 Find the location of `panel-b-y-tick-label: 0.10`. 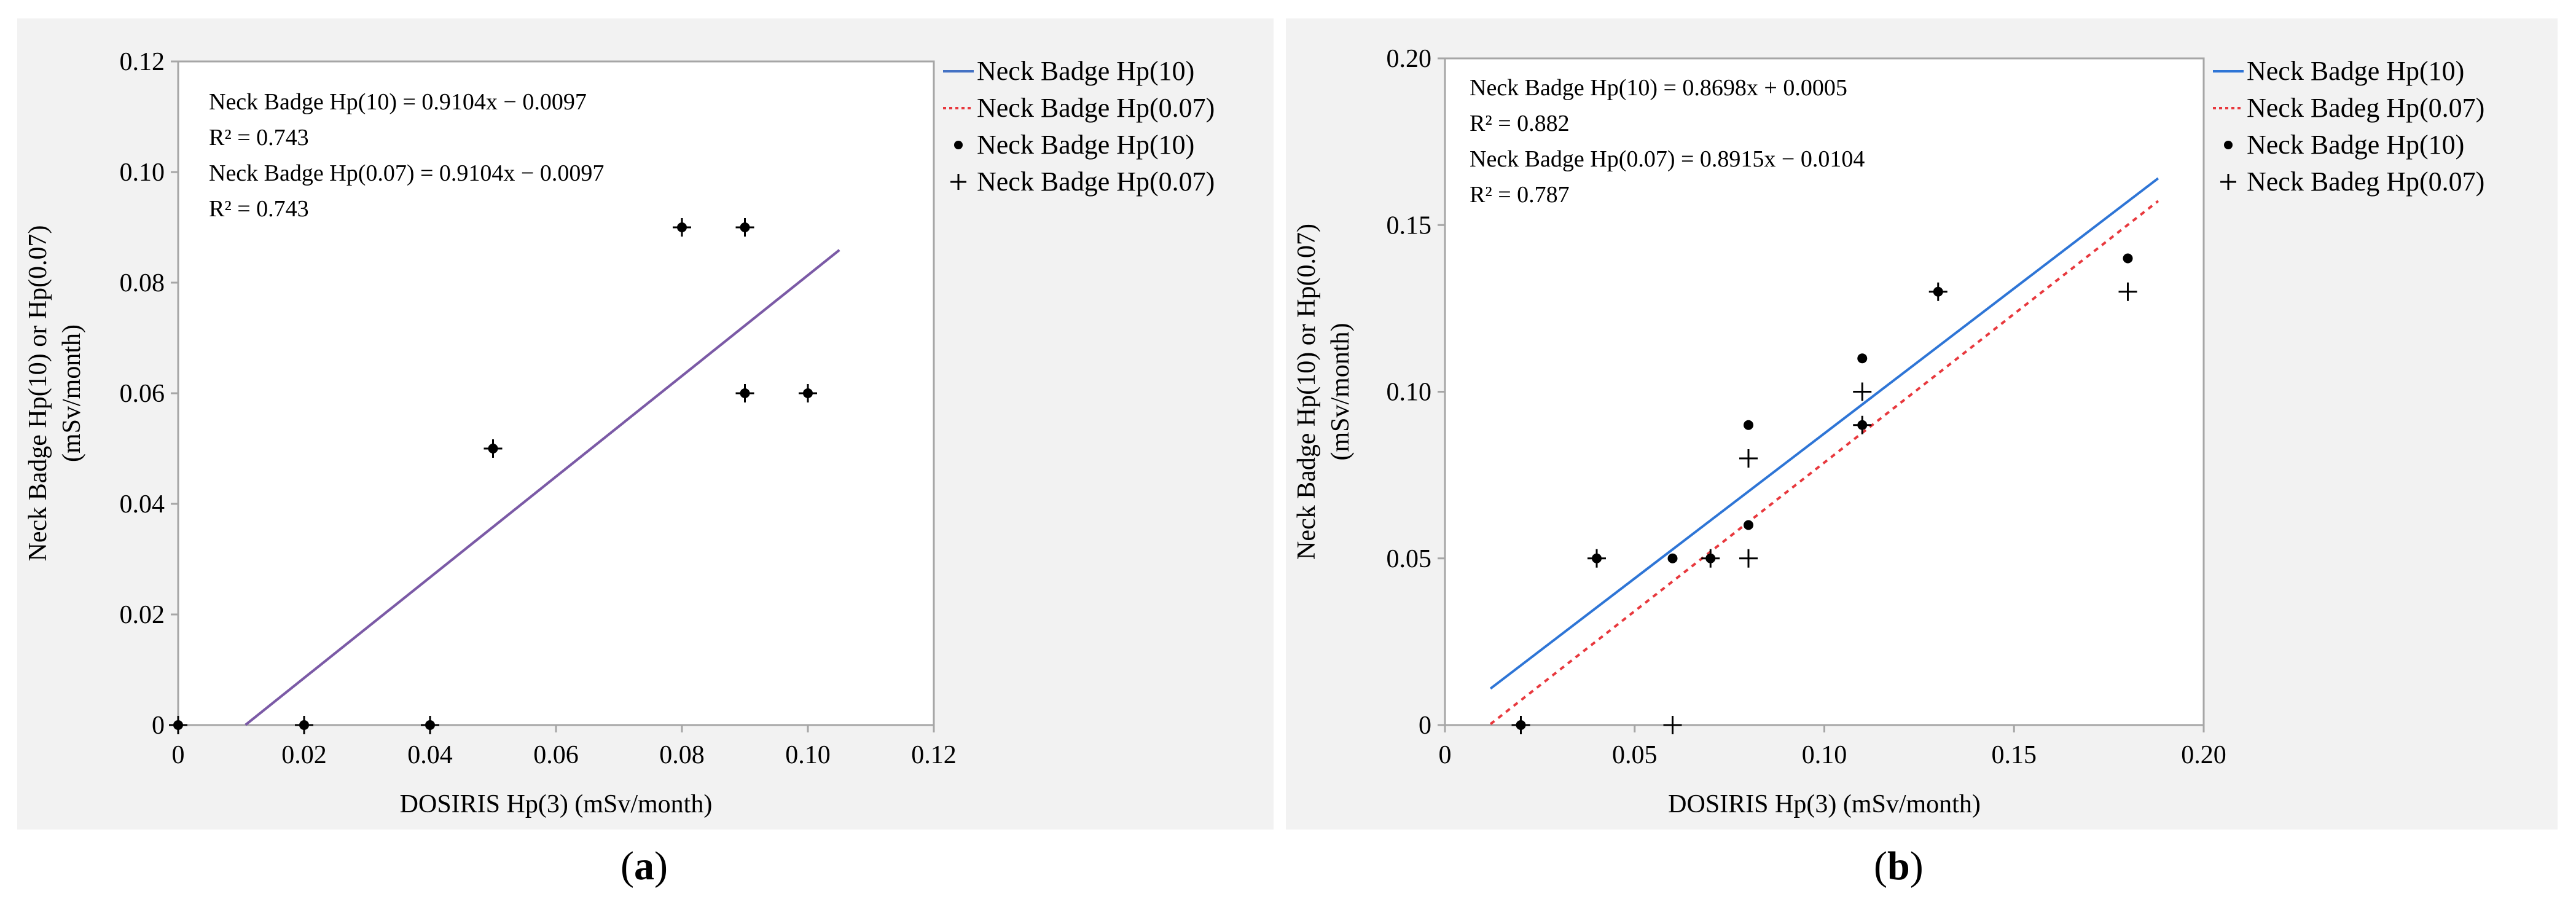

panel-b-y-tick-label: 0.10 is located at coordinates (1409, 393).